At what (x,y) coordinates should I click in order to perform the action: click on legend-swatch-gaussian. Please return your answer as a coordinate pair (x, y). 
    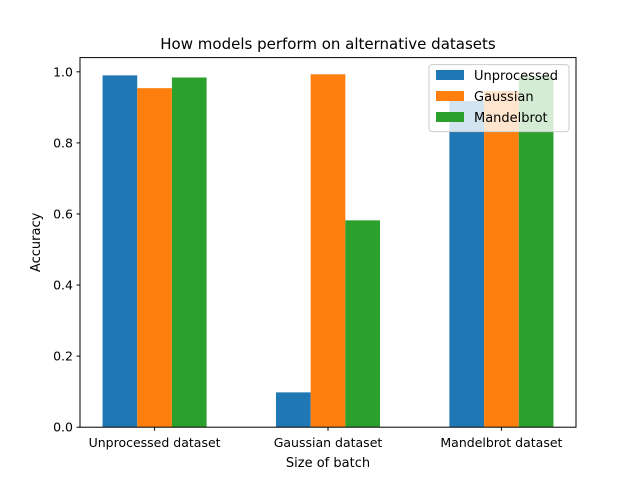
    Looking at the image, I should click on (450, 96).